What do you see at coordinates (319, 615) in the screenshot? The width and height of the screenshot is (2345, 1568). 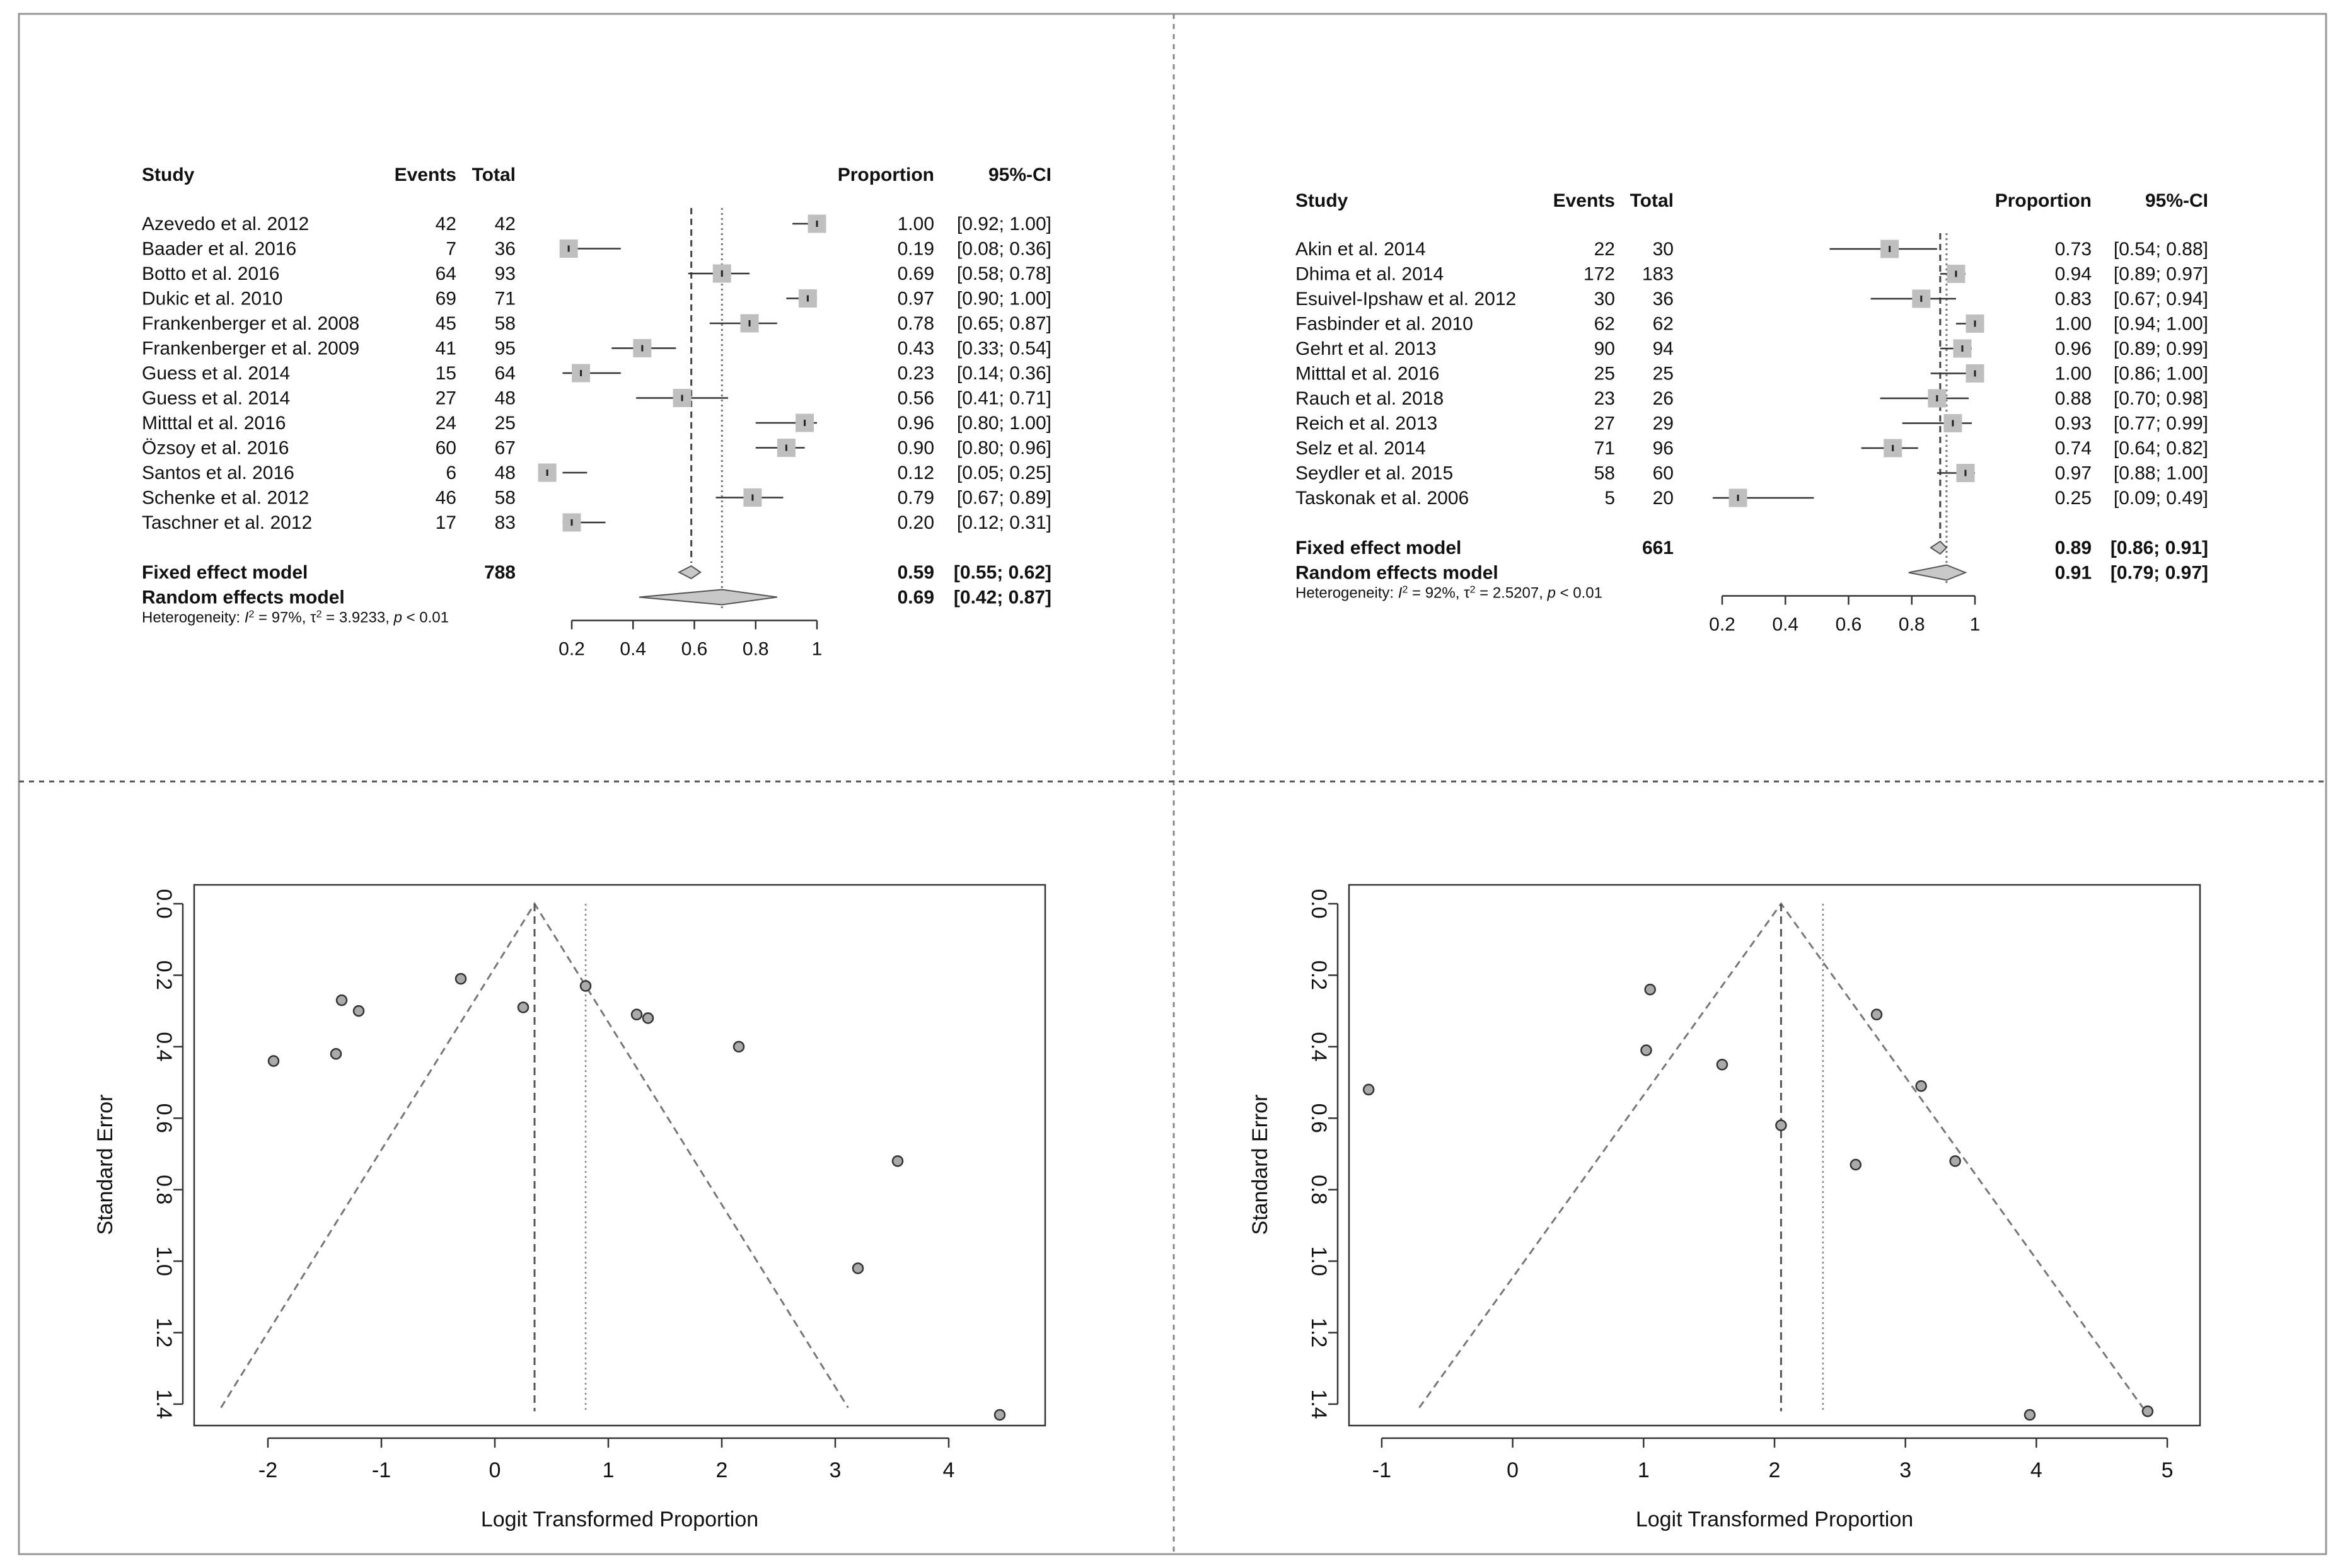 I see `heterogeneity-part: 2` at bounding box center [319, 615].